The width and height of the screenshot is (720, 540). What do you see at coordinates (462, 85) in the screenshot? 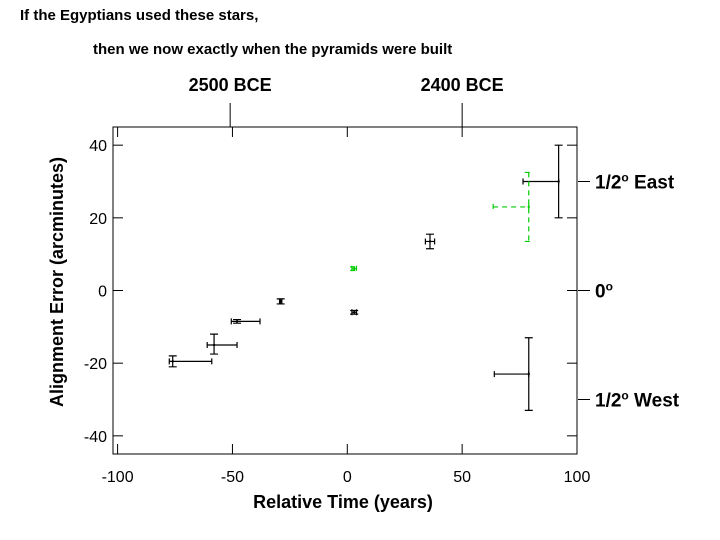
I see `top-tick-label: 2400 BCE` at bounding box center [462, 85].